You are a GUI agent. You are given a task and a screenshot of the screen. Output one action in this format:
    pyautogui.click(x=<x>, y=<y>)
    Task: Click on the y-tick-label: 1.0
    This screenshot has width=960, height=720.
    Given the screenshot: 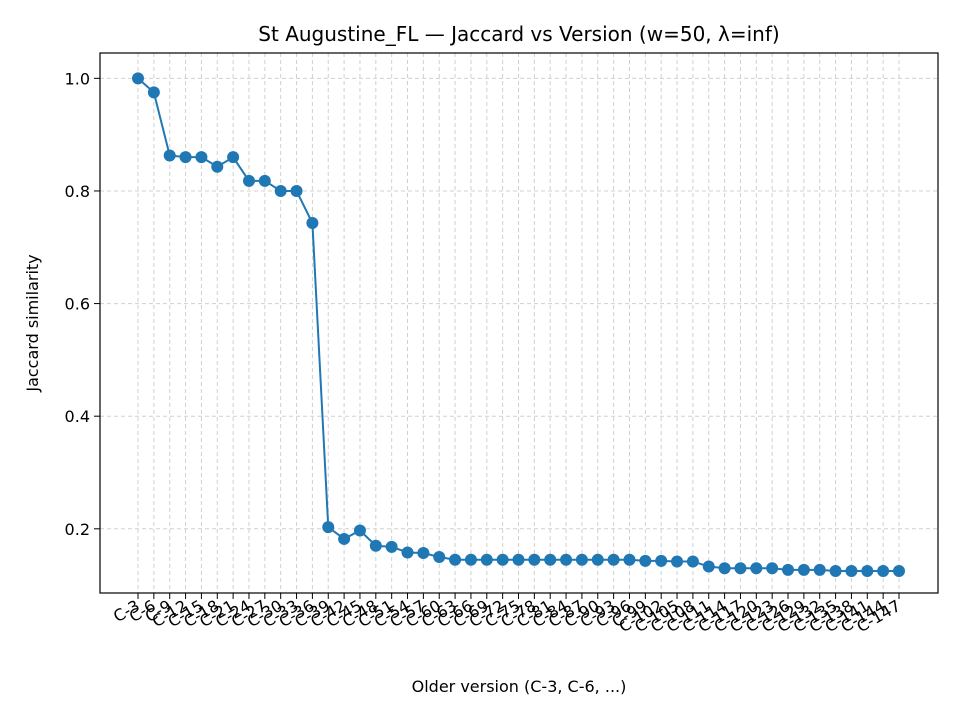 What is the action you would take?
    pyautogui.click(x=77, y=78)
    